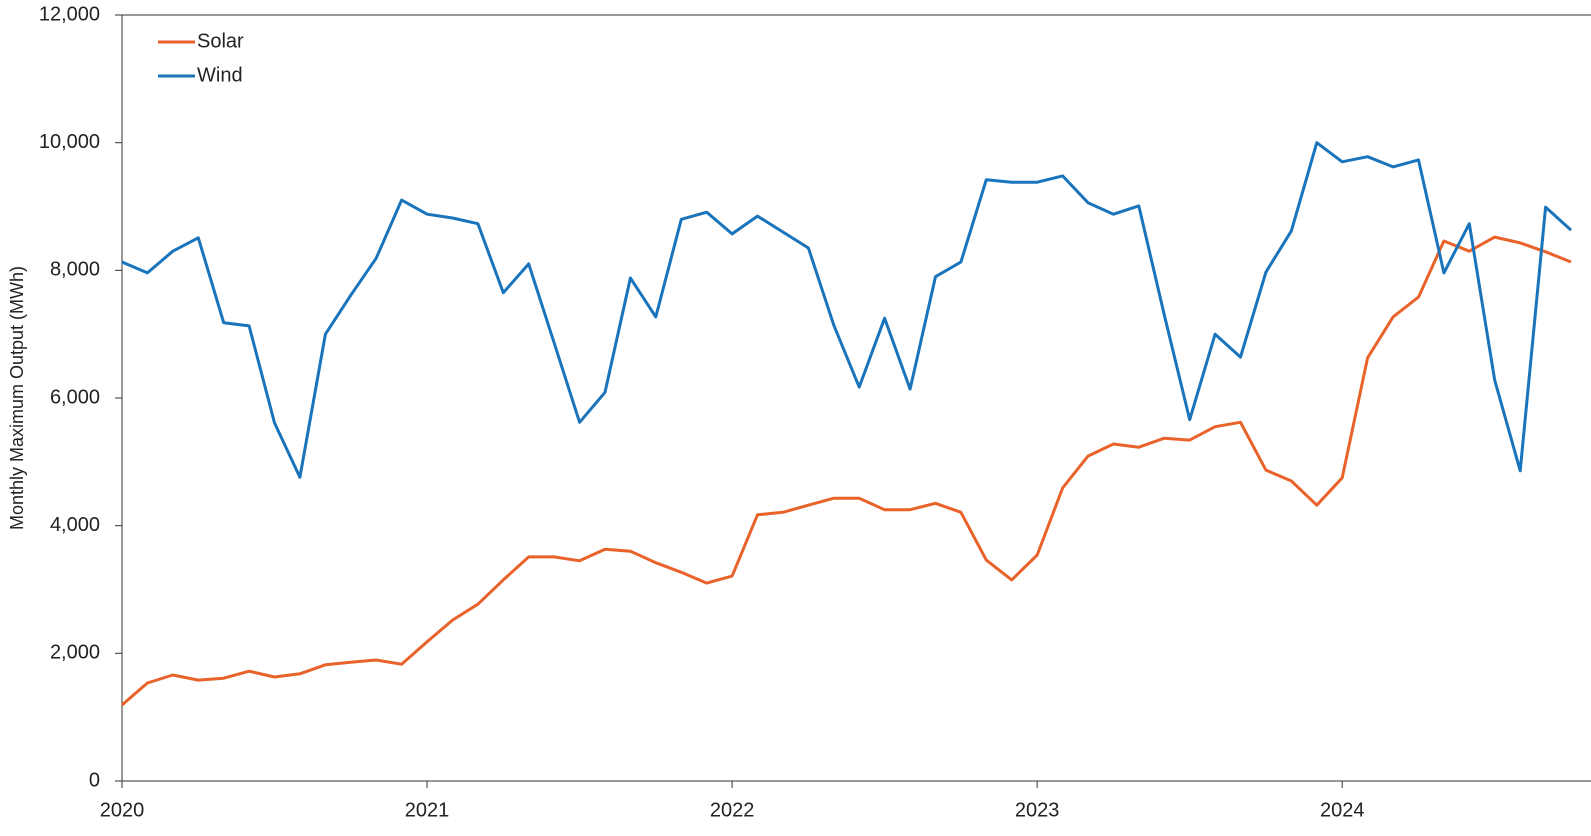  I want to click on y-tick-label: 12,000, so click(69, 14).